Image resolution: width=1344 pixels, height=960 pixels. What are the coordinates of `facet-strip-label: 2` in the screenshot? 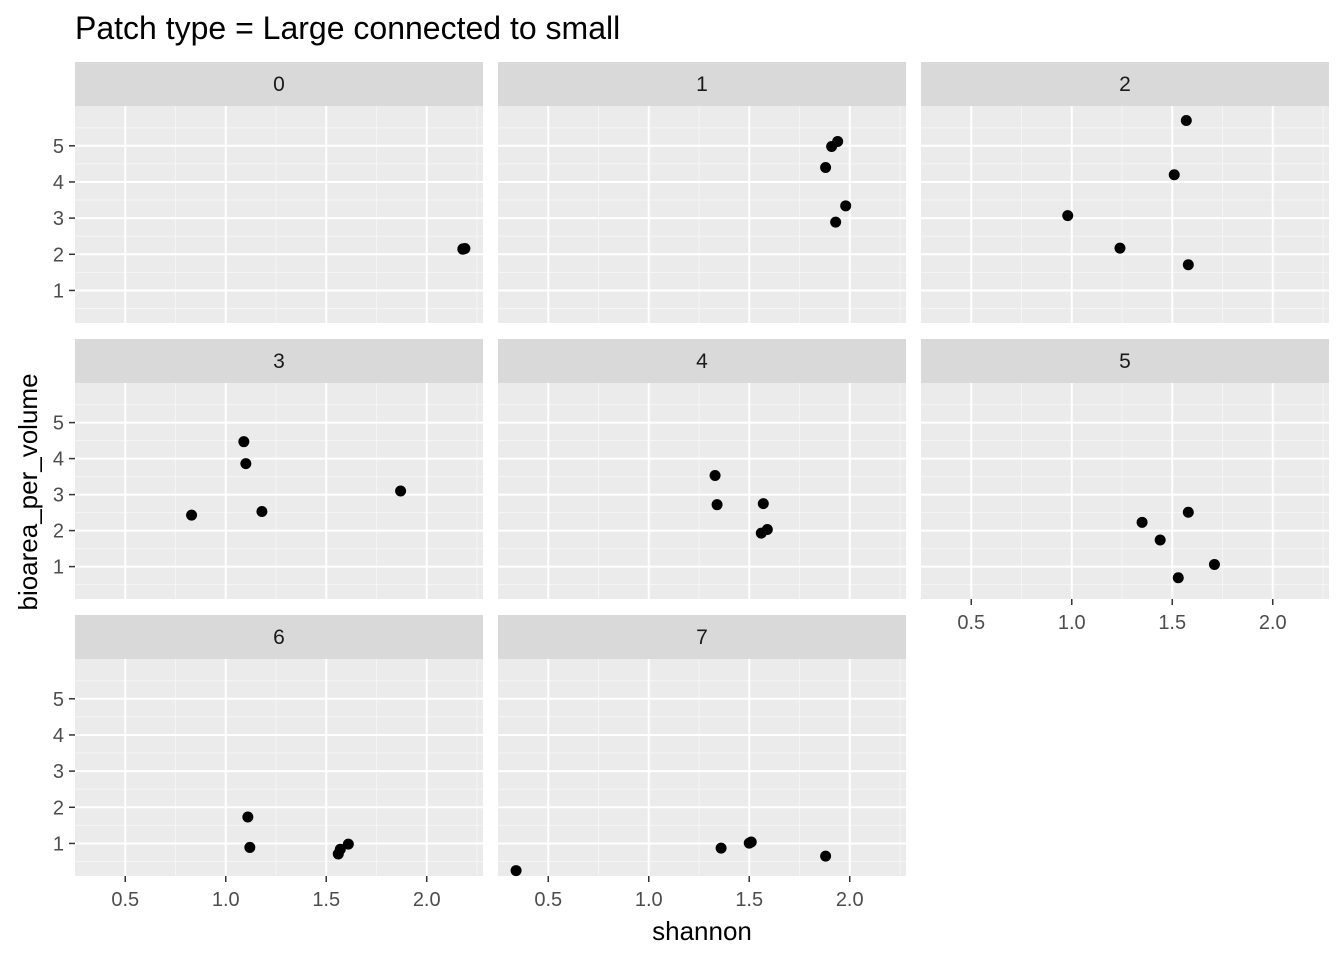 It's located at (1125, 84).